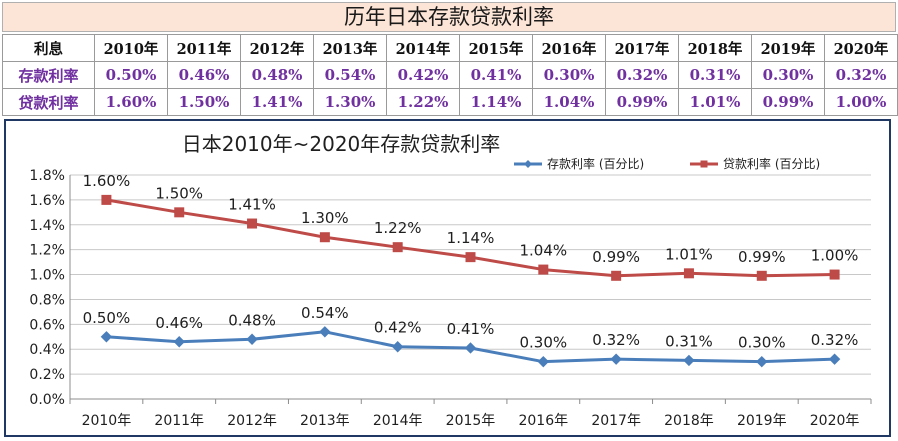  What do you see at coordinates (204, 75) in the screenshot?
I see `table-cell: 0.46%` at bounding box center [204, 75].